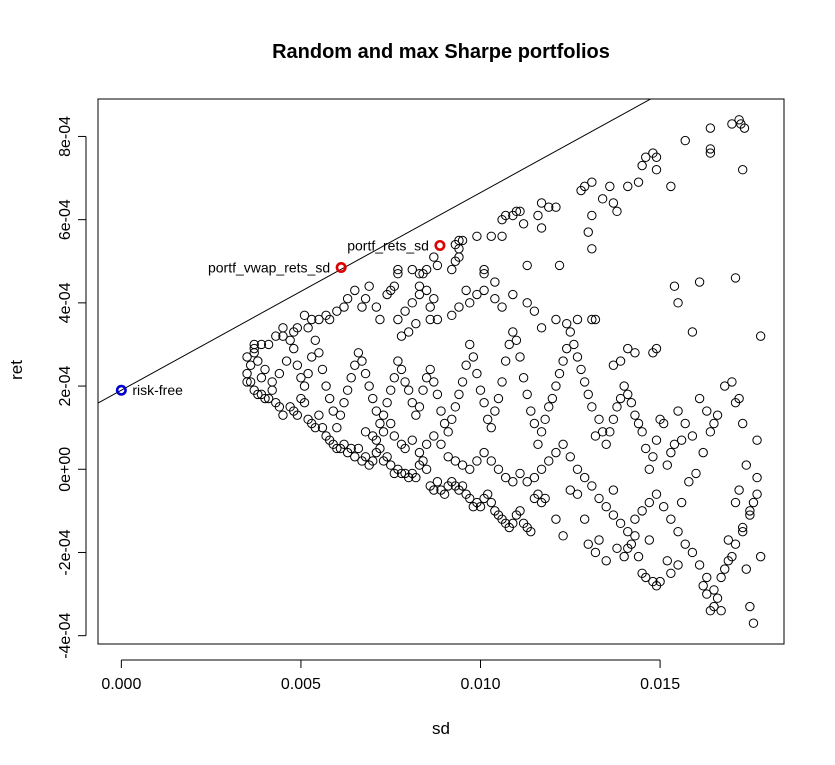  I want to click on x-tick-label: 0.010, so click(480, 684).